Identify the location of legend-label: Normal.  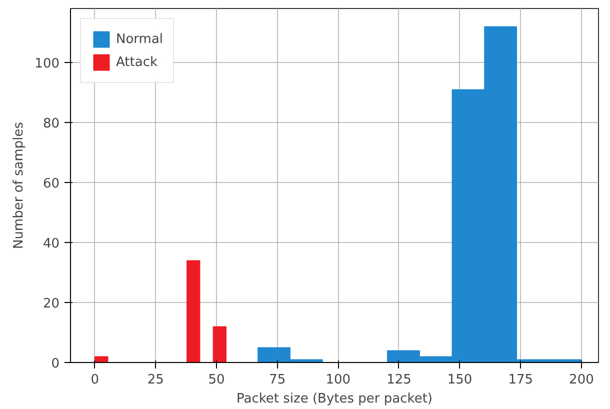
(140, 39).